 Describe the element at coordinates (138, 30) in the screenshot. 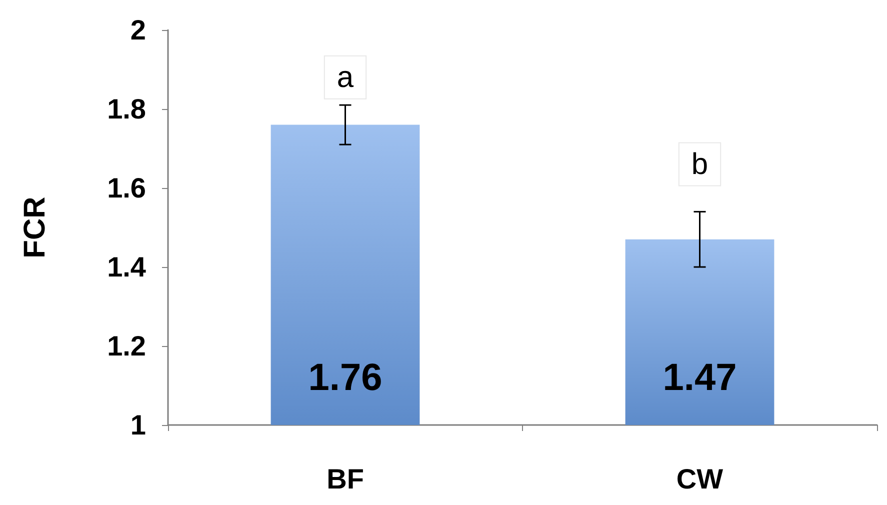

I see `y-tick-label: 2` at that location.